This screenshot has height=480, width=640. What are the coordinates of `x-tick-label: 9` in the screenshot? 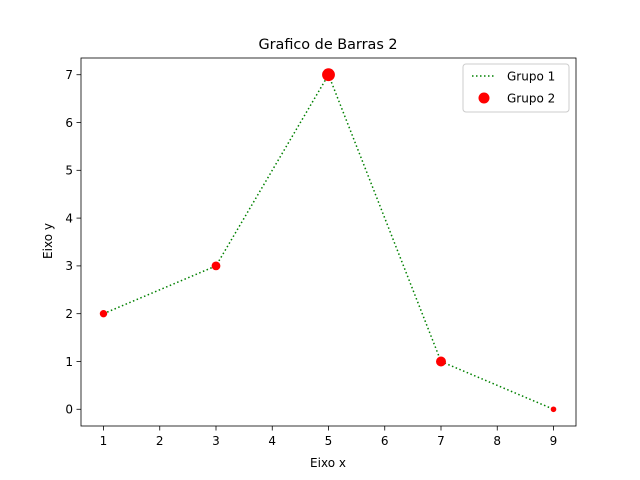 It's located at (554, 441).